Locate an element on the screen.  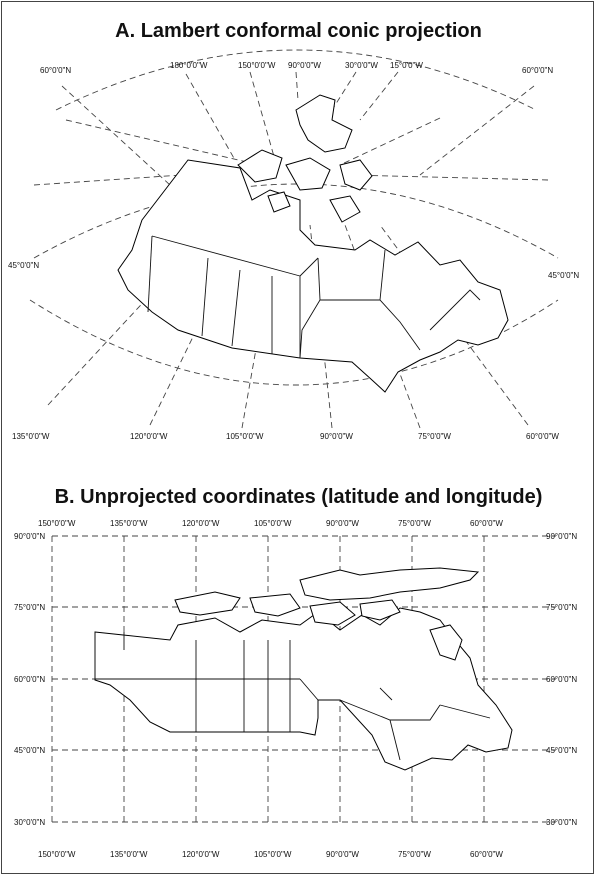
panel-b-bottom-label: 90°0'0"W is located at coordinates (342, 854).